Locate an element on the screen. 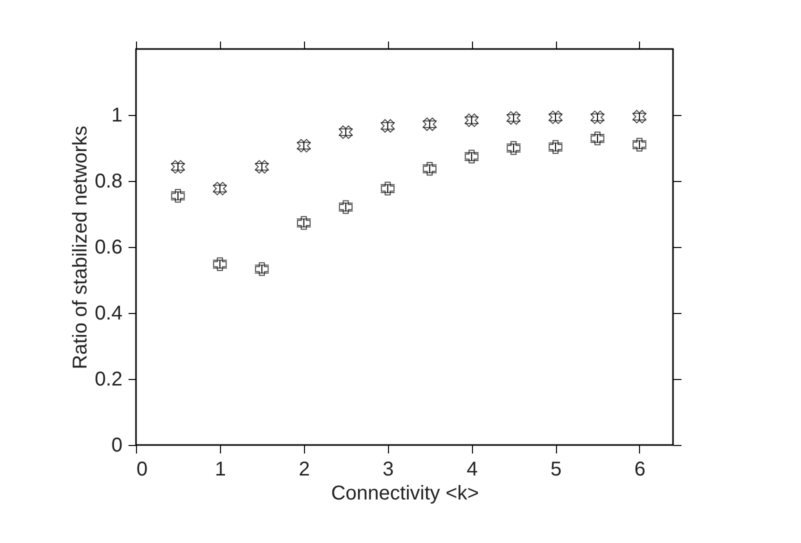 The height and width of the screenshot is (543, 801). y-tick-label: 0.4 is located at coordinates (108, 313).